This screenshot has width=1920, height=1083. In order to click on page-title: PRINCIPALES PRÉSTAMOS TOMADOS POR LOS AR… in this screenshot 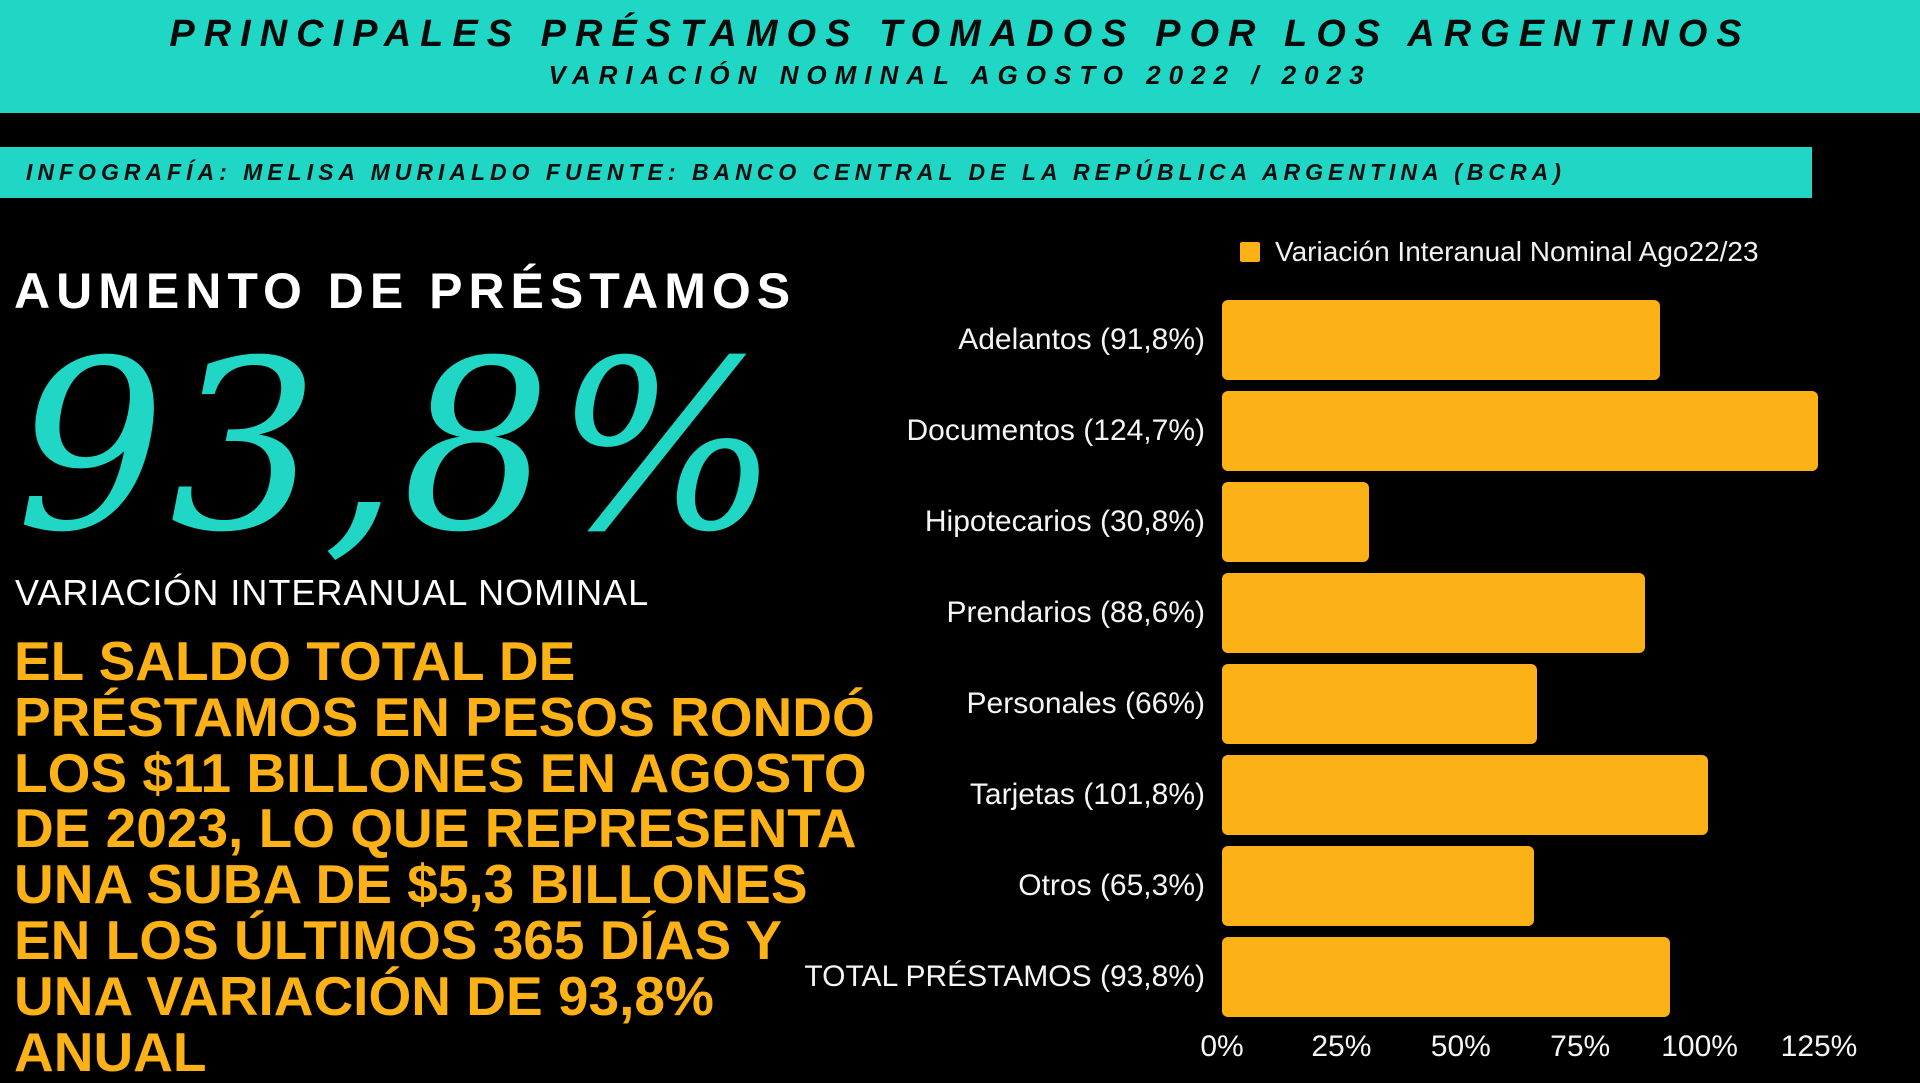, I will do `click(960, 34)`.